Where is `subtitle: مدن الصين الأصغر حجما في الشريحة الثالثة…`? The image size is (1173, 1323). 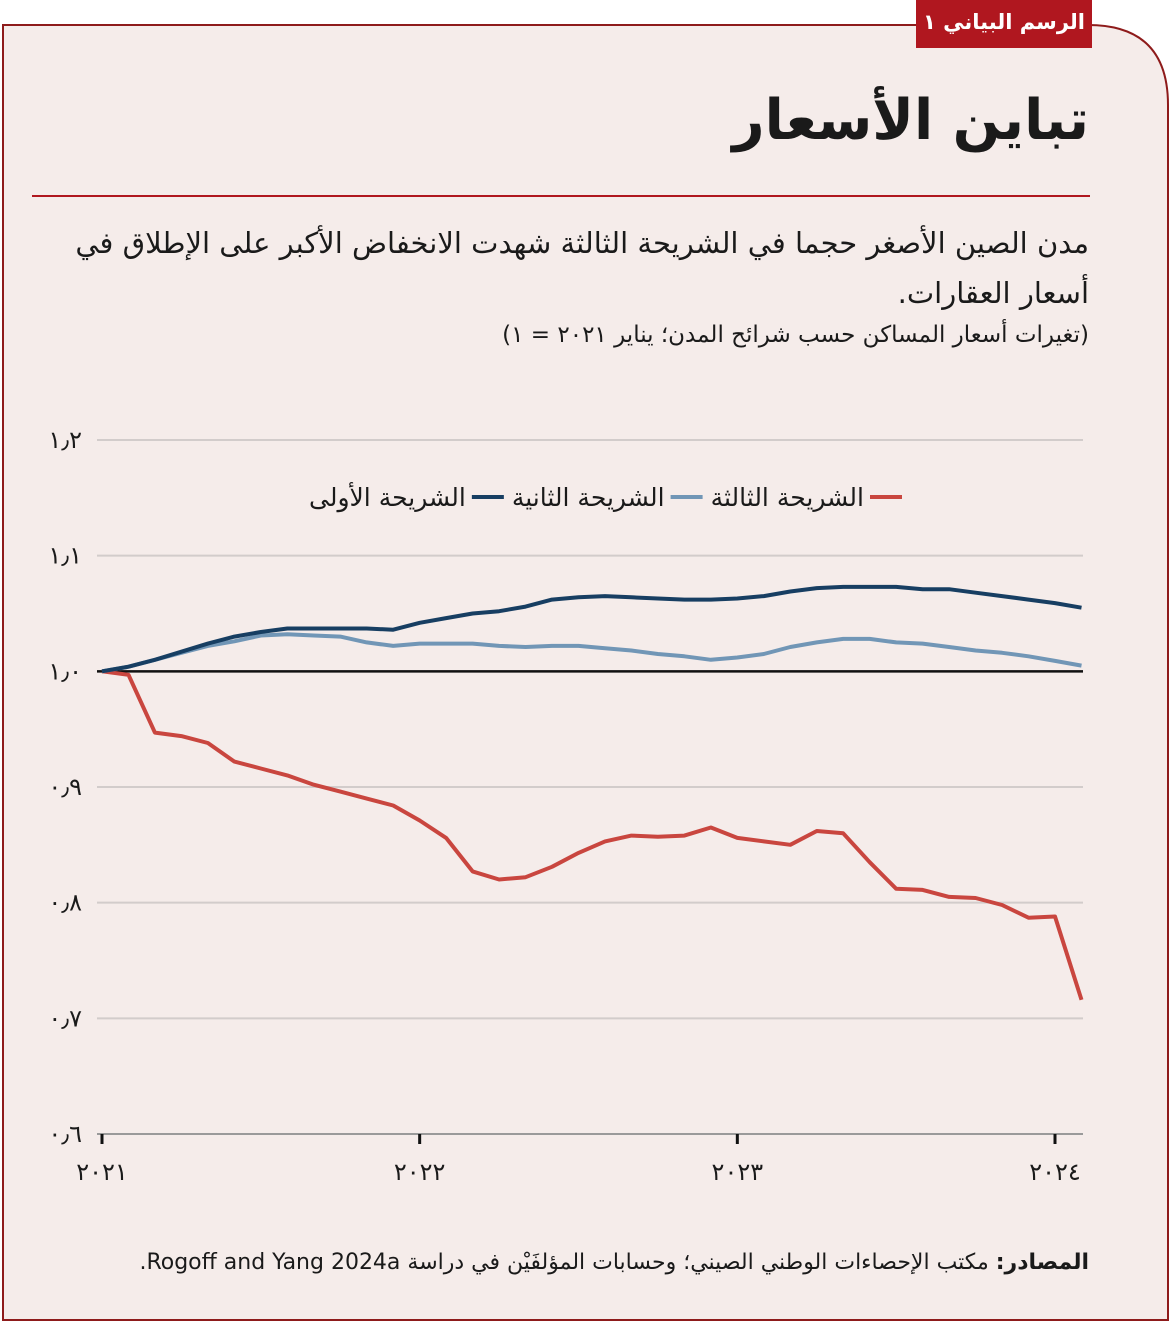 subtitle: مدن الصين الأصغر حجما في الشريحة الثالثة… is located at coordinates (582, 268).